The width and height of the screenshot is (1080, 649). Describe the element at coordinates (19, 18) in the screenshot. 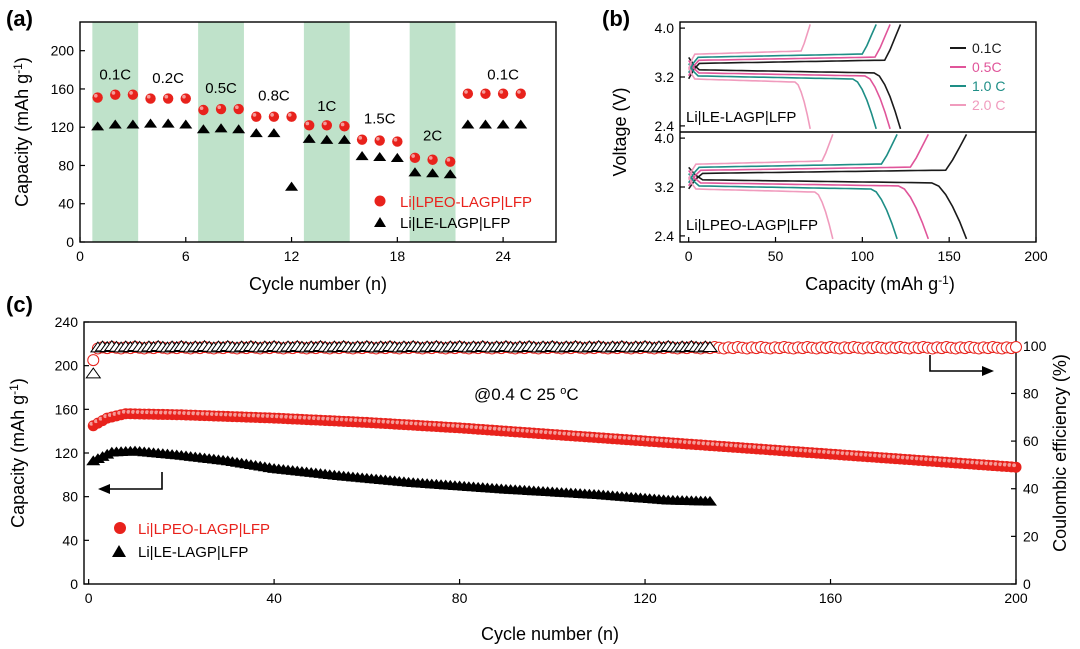

I see `panel-a-label: (a)` at that location.